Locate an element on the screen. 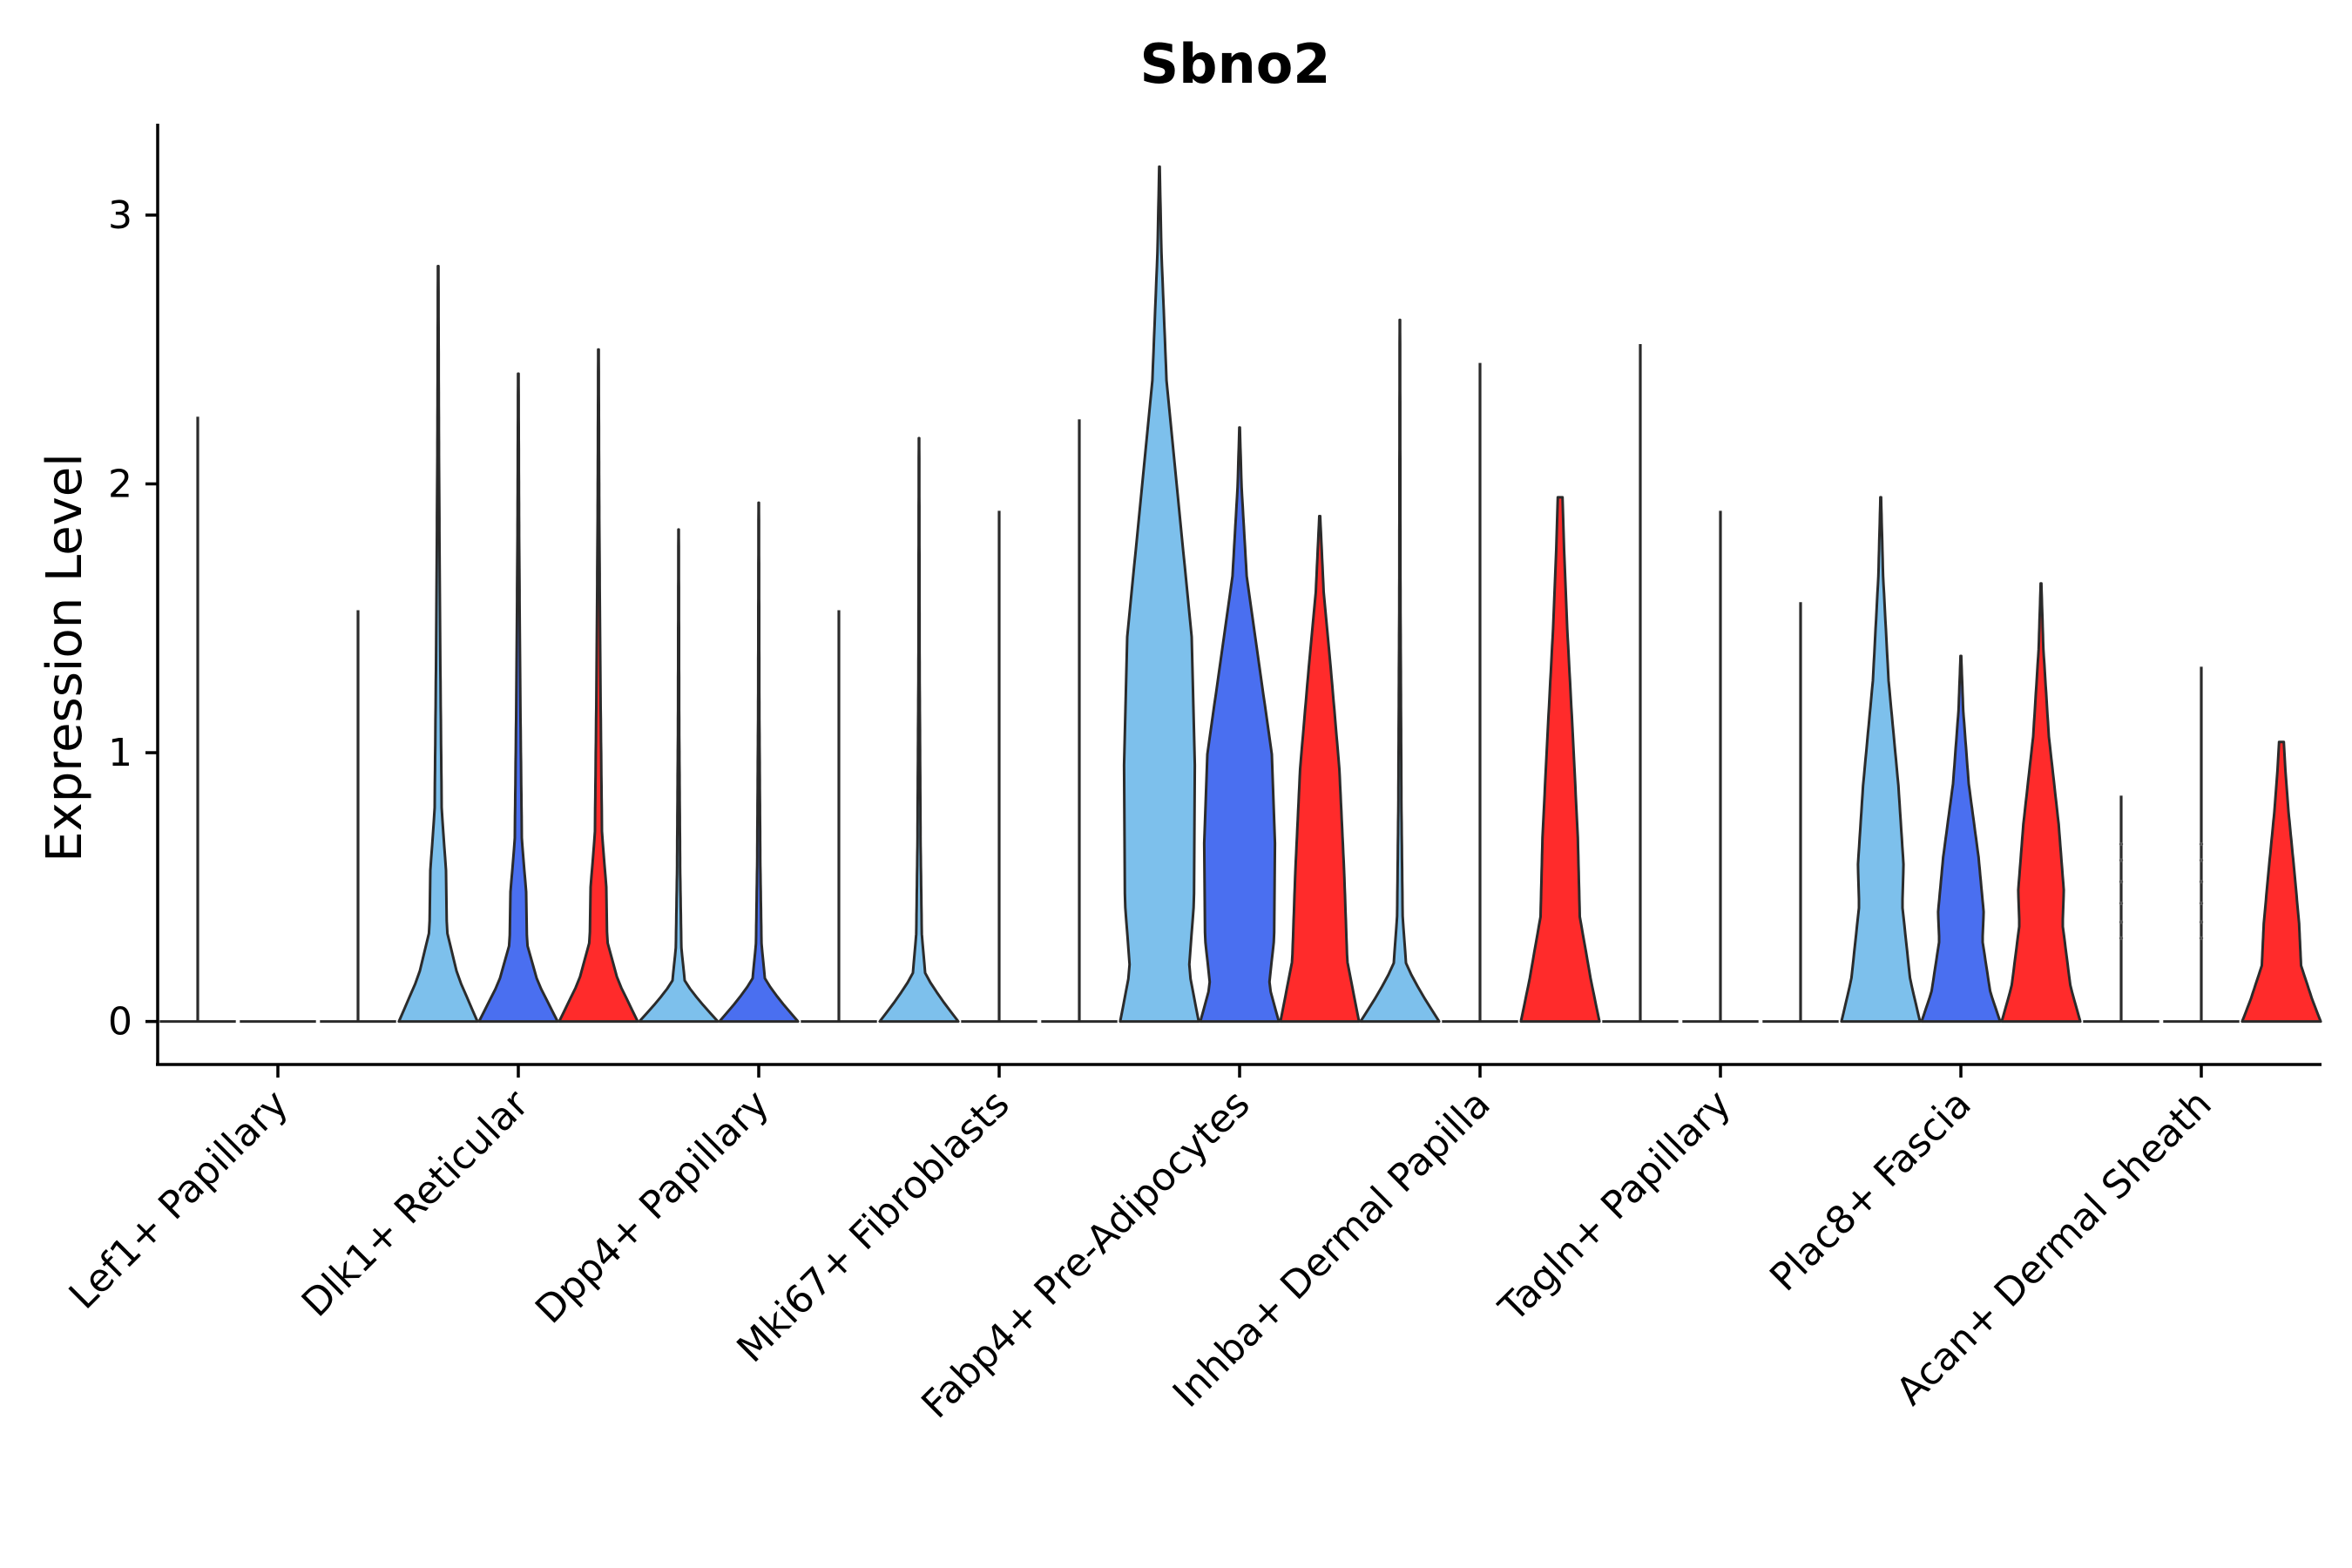 This screenshot has height=1568, width=2352. violin-2-group3 is located at coordinates (598, 686).